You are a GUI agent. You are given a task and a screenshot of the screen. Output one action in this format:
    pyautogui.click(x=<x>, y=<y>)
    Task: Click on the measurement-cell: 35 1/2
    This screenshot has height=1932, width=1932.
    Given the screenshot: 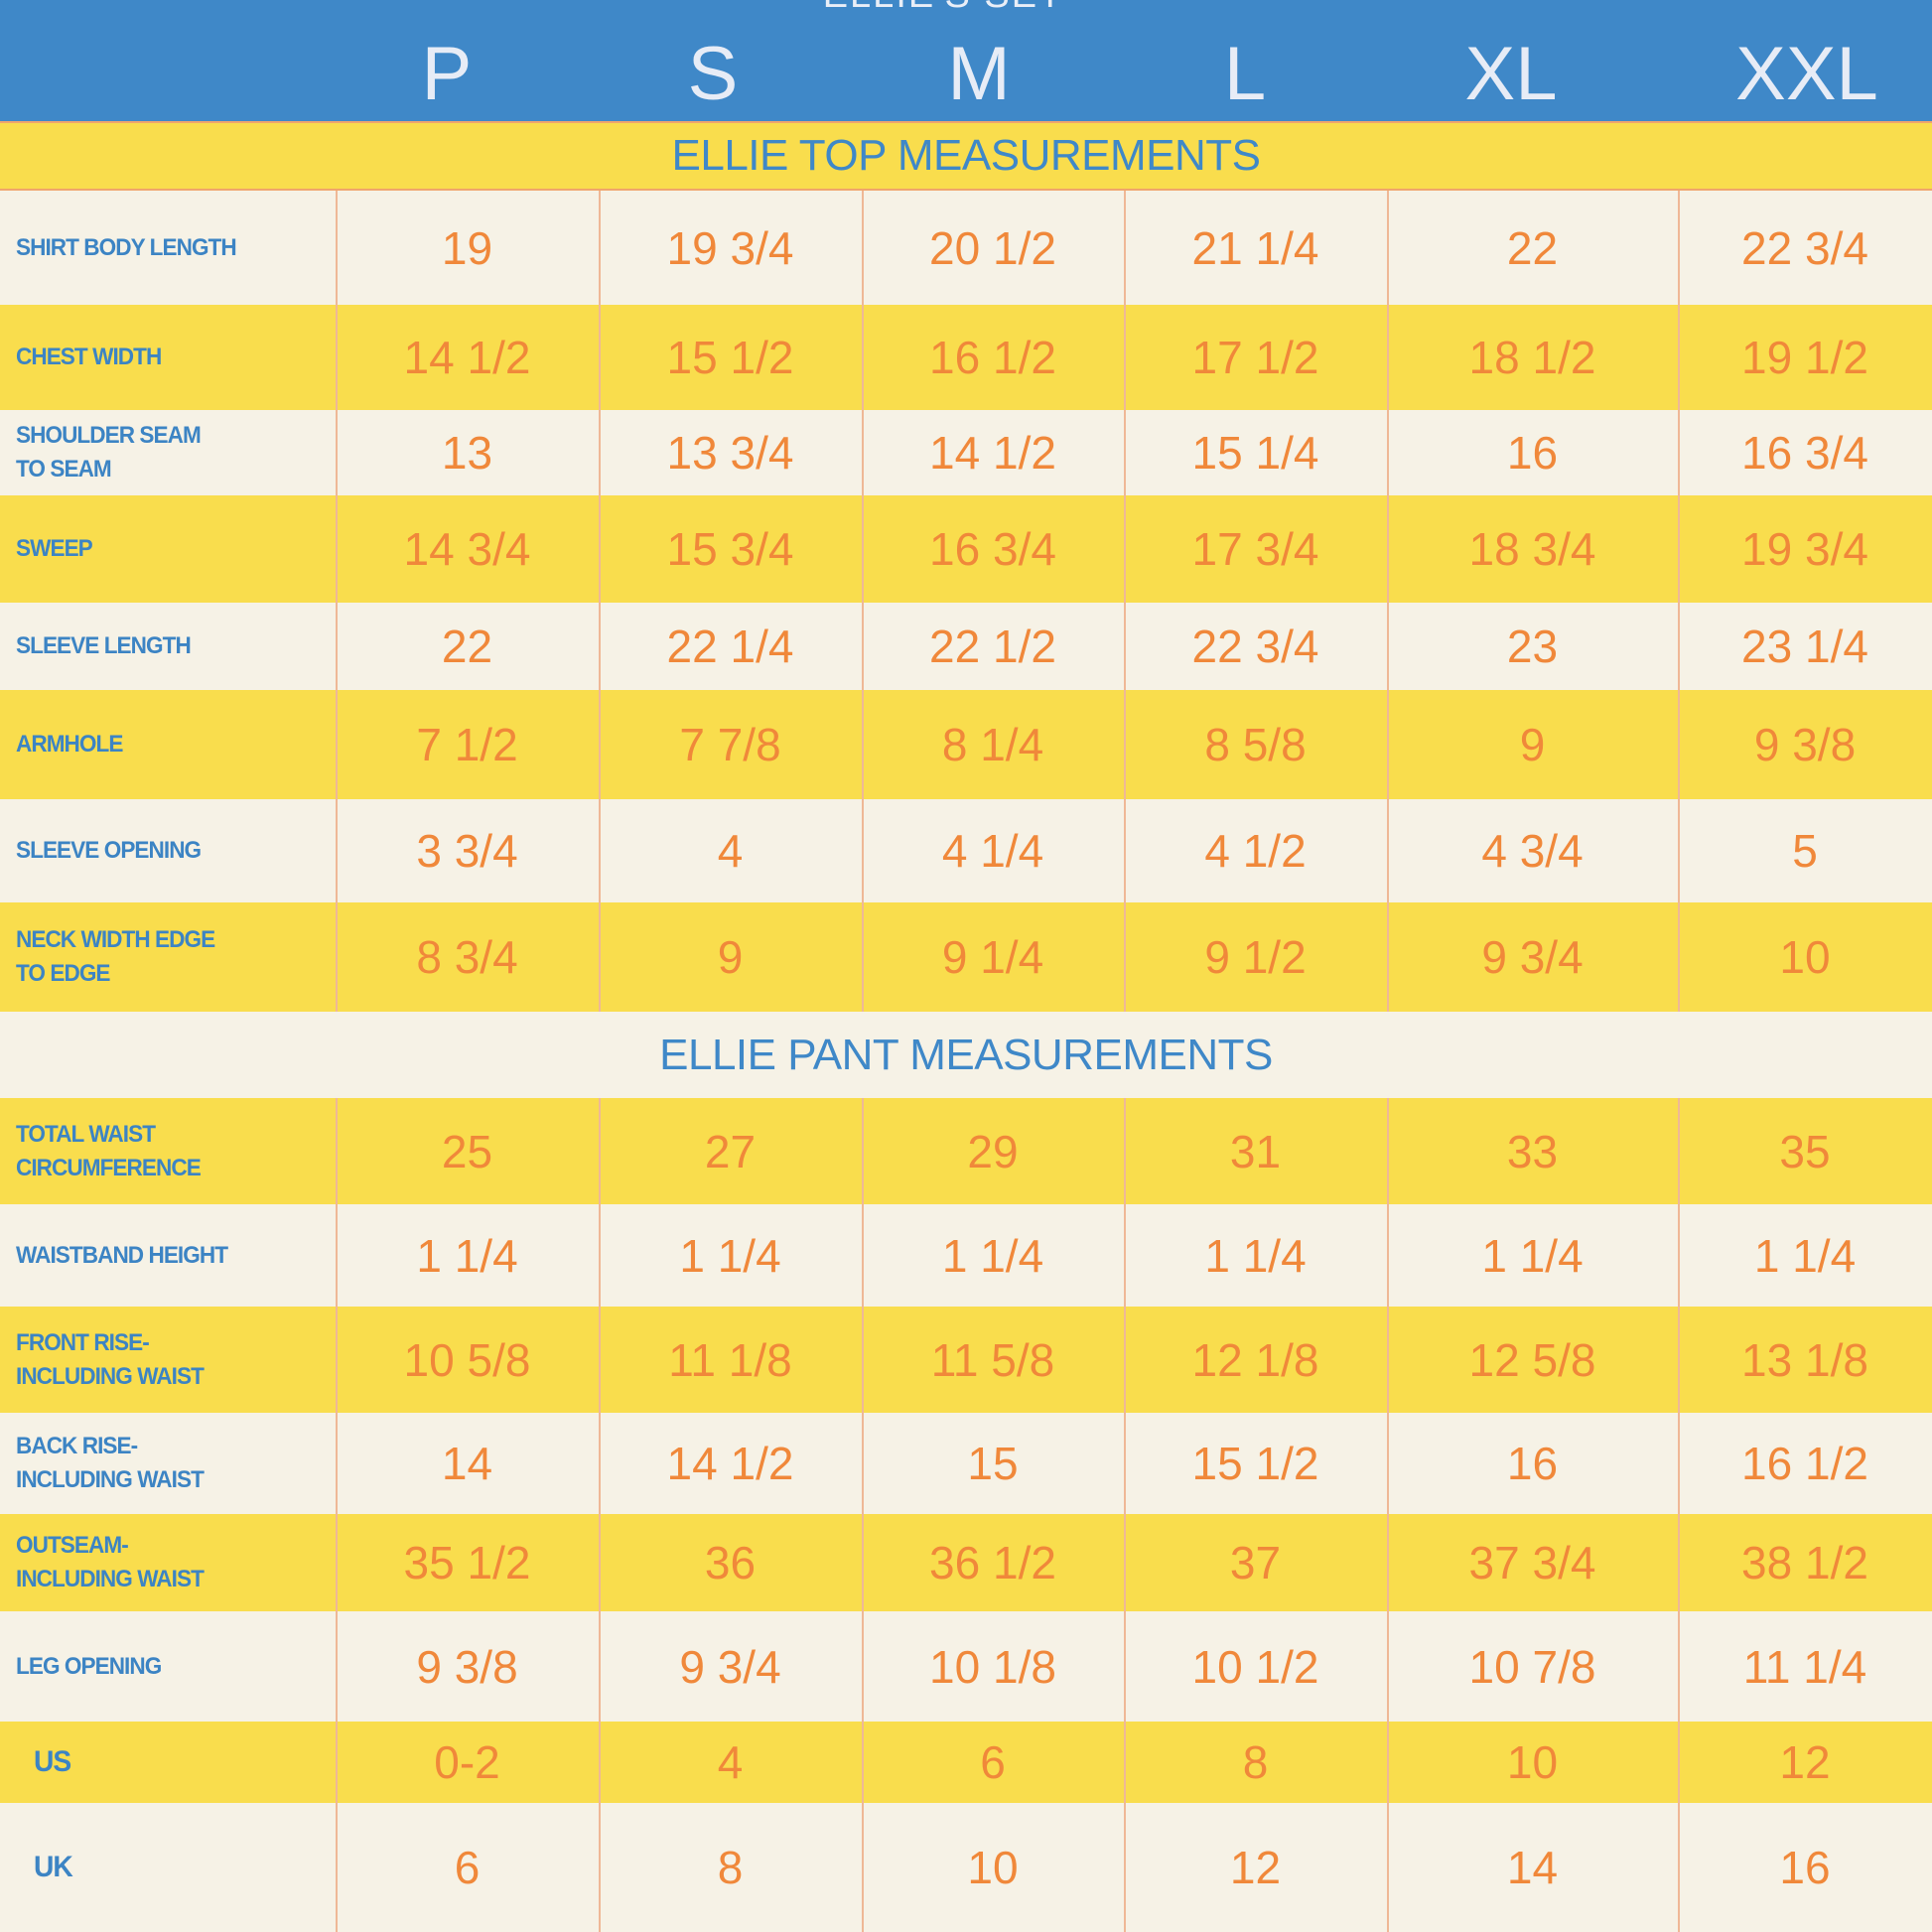 What is the action you would take?
    pyautogui.click(x=467, y=1563)
    